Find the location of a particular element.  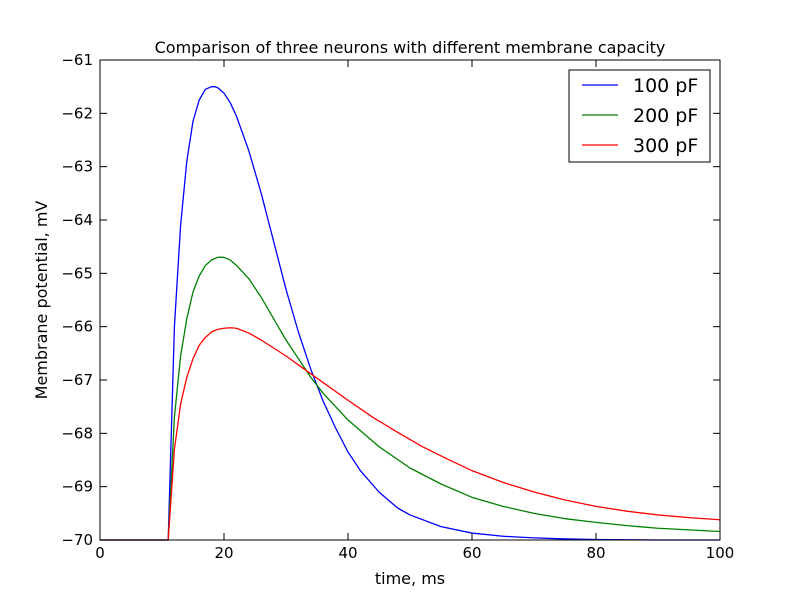

y-tick-label: −62 is located at coordinates (77, 113).